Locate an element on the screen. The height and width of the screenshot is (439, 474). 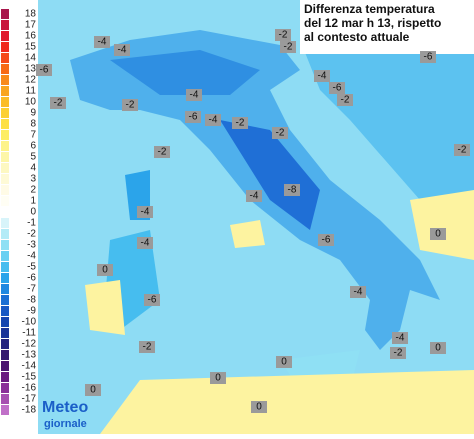
legend-label: -7 is located at coordinates (31, 289).